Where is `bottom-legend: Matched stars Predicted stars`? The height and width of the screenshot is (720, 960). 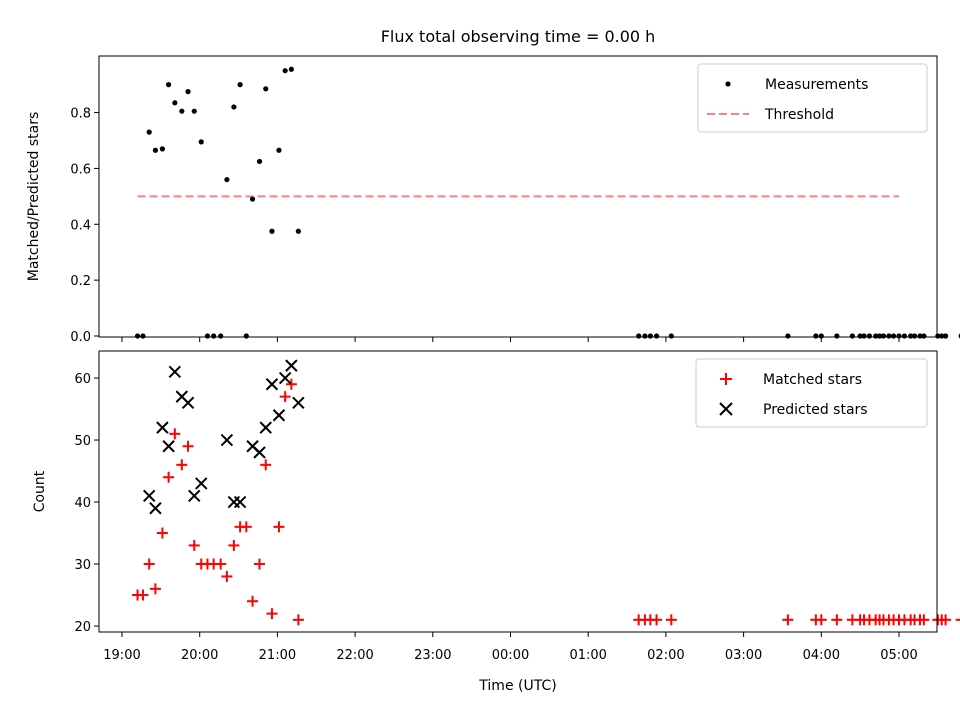
bottom-legend: Matched stars Predicted stars is located at coordinates (811, 393).